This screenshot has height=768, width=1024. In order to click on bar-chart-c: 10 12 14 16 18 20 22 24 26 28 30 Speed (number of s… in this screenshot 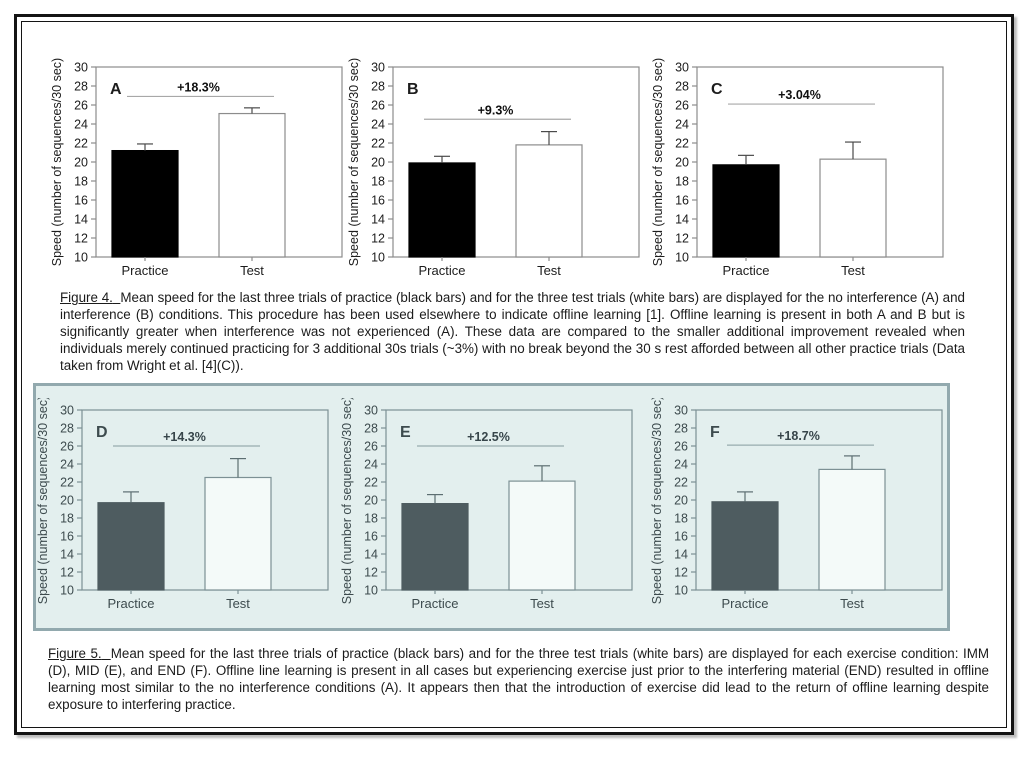, I will do `click(797, 168)`.